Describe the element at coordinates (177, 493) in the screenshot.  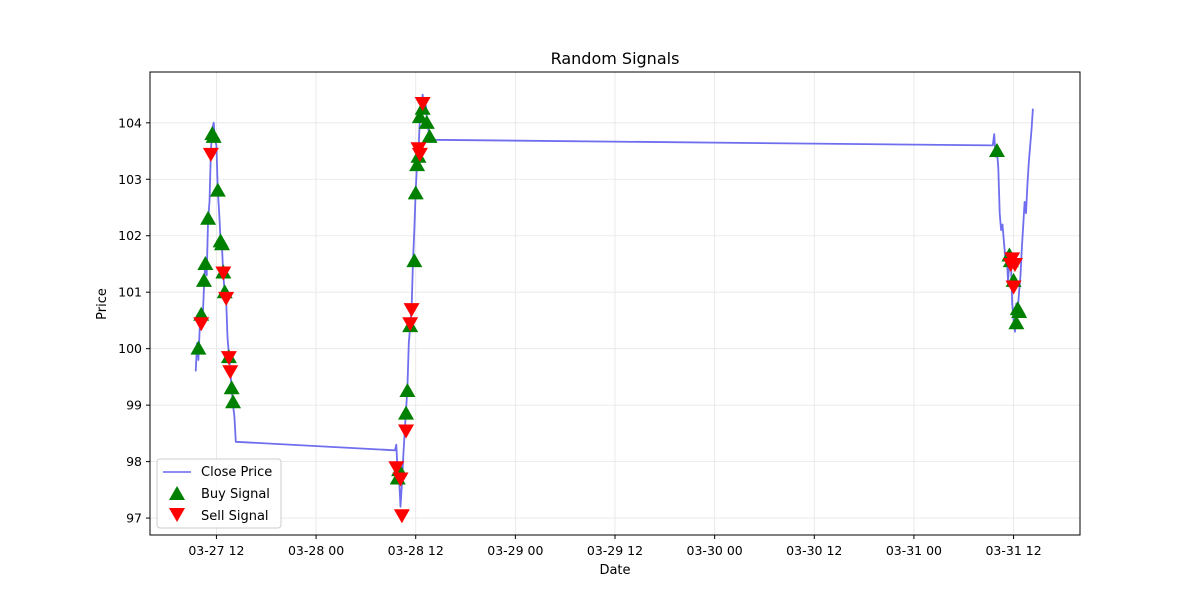
I see `legend-buy-signal-swatch` at that location.